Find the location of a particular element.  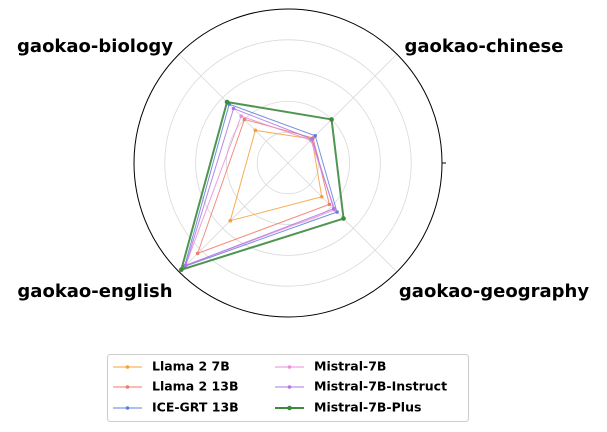

radar-series is located at coordinates (262, 186).